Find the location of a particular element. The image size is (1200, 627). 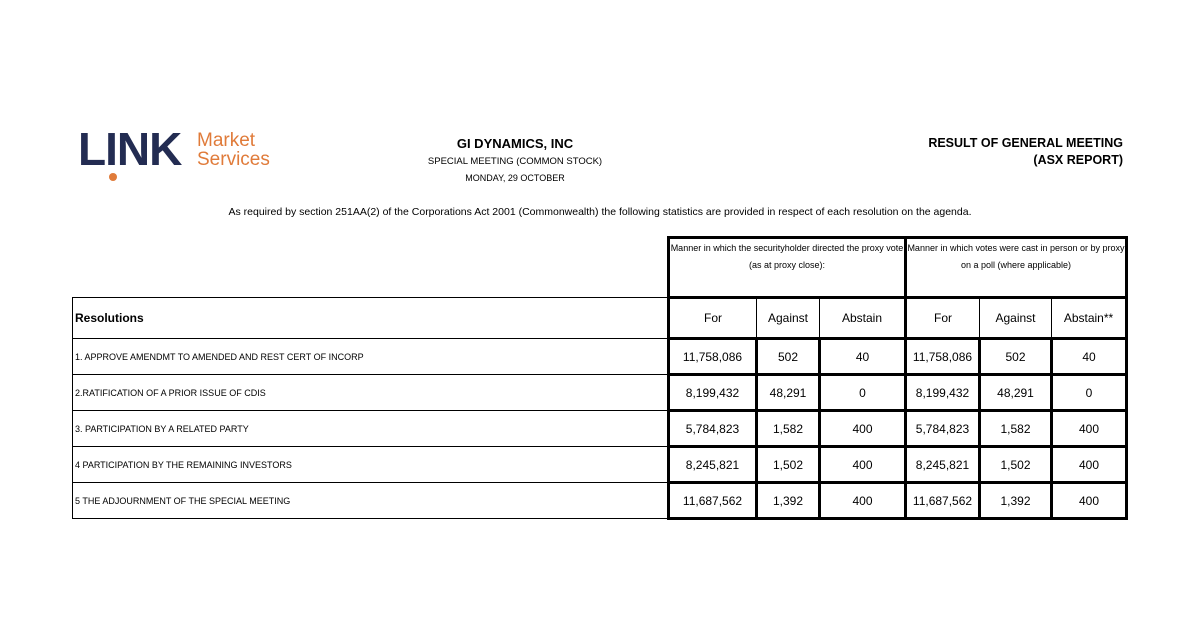

cell-proxy-abstain: 0 is located at coordinates (862, 392).